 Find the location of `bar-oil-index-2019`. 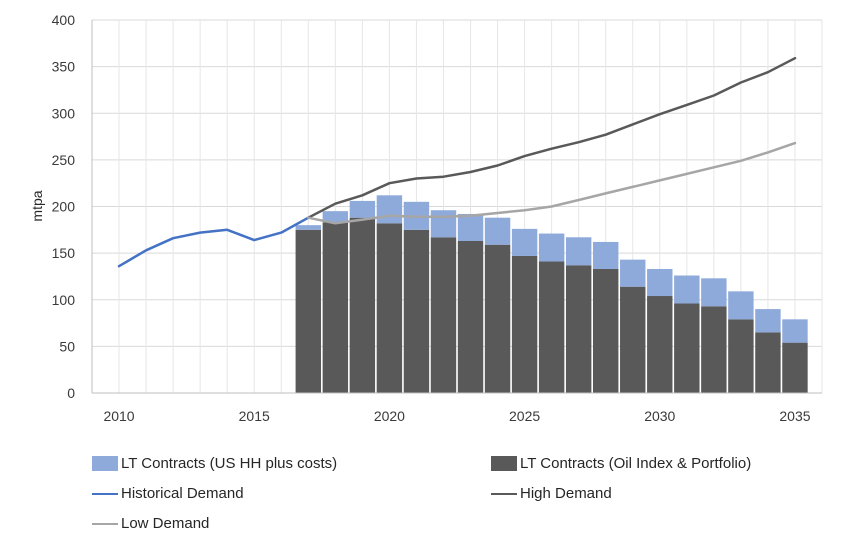

bar-oil-index-2019 is located at coordinates (362, 305).